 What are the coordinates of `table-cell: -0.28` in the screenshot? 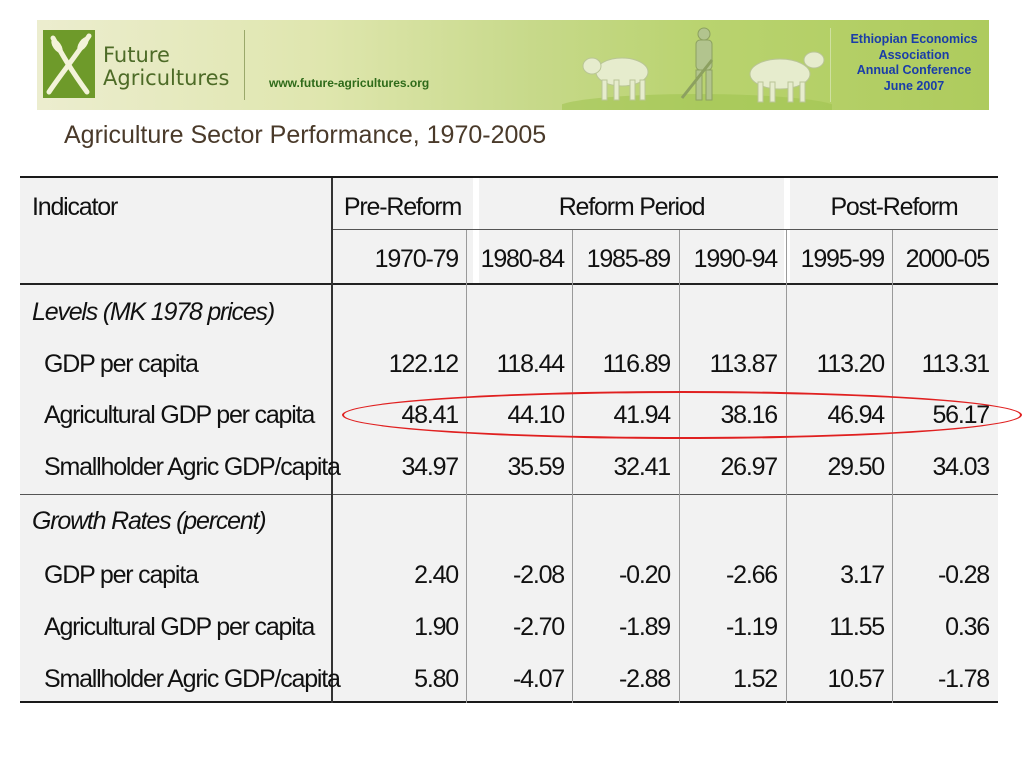 It's located at (964, 575).